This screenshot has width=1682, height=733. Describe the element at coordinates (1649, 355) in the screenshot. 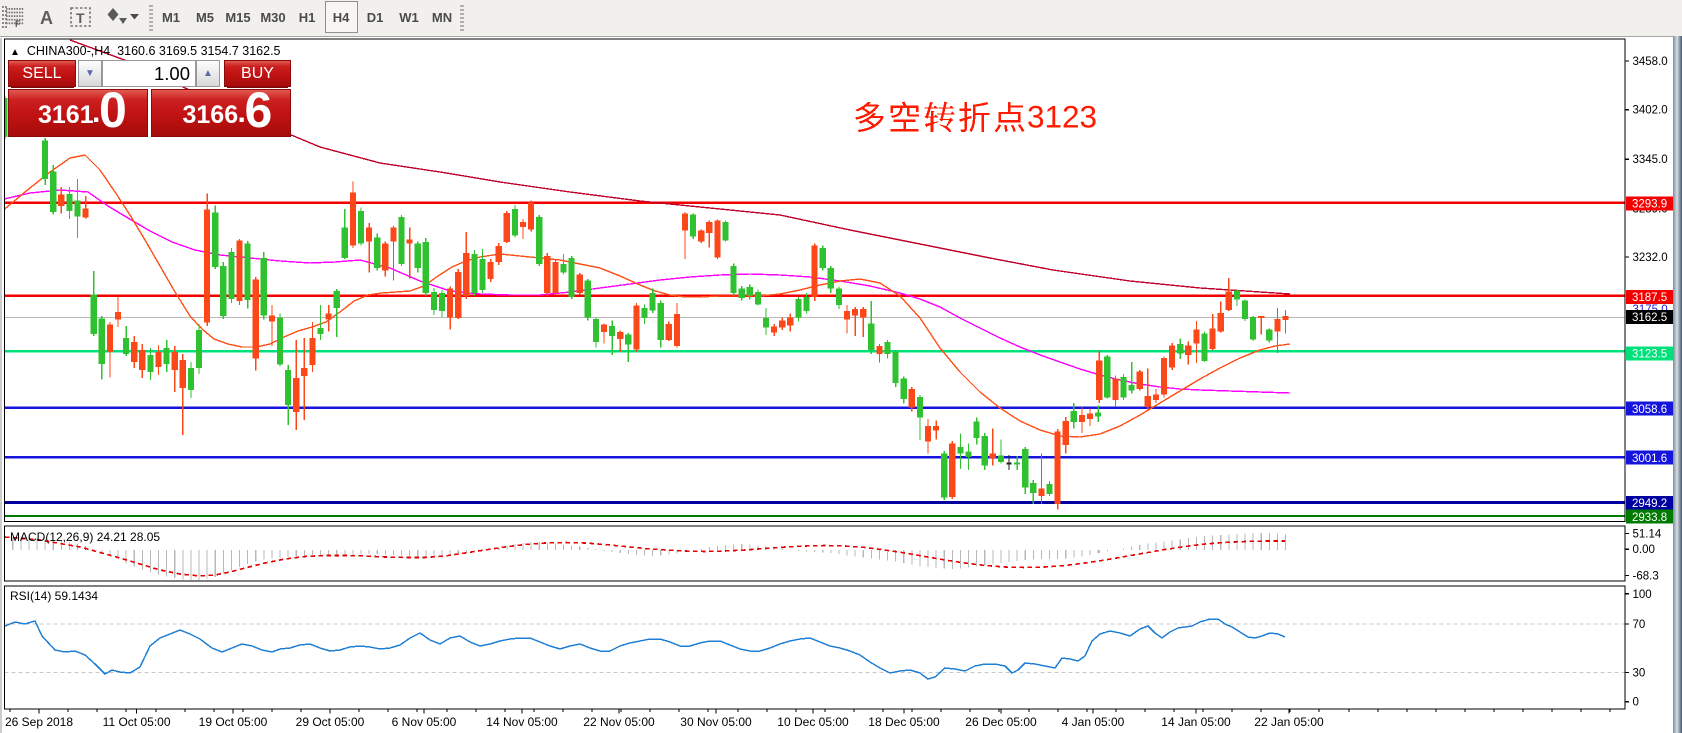

I see `svg-text: 3123.5` at that location.